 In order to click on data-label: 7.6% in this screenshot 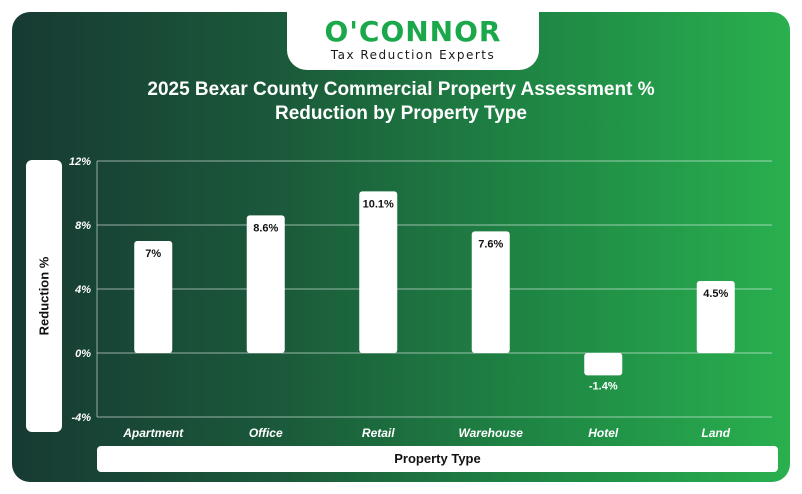, I will do `click(490, 244)`.